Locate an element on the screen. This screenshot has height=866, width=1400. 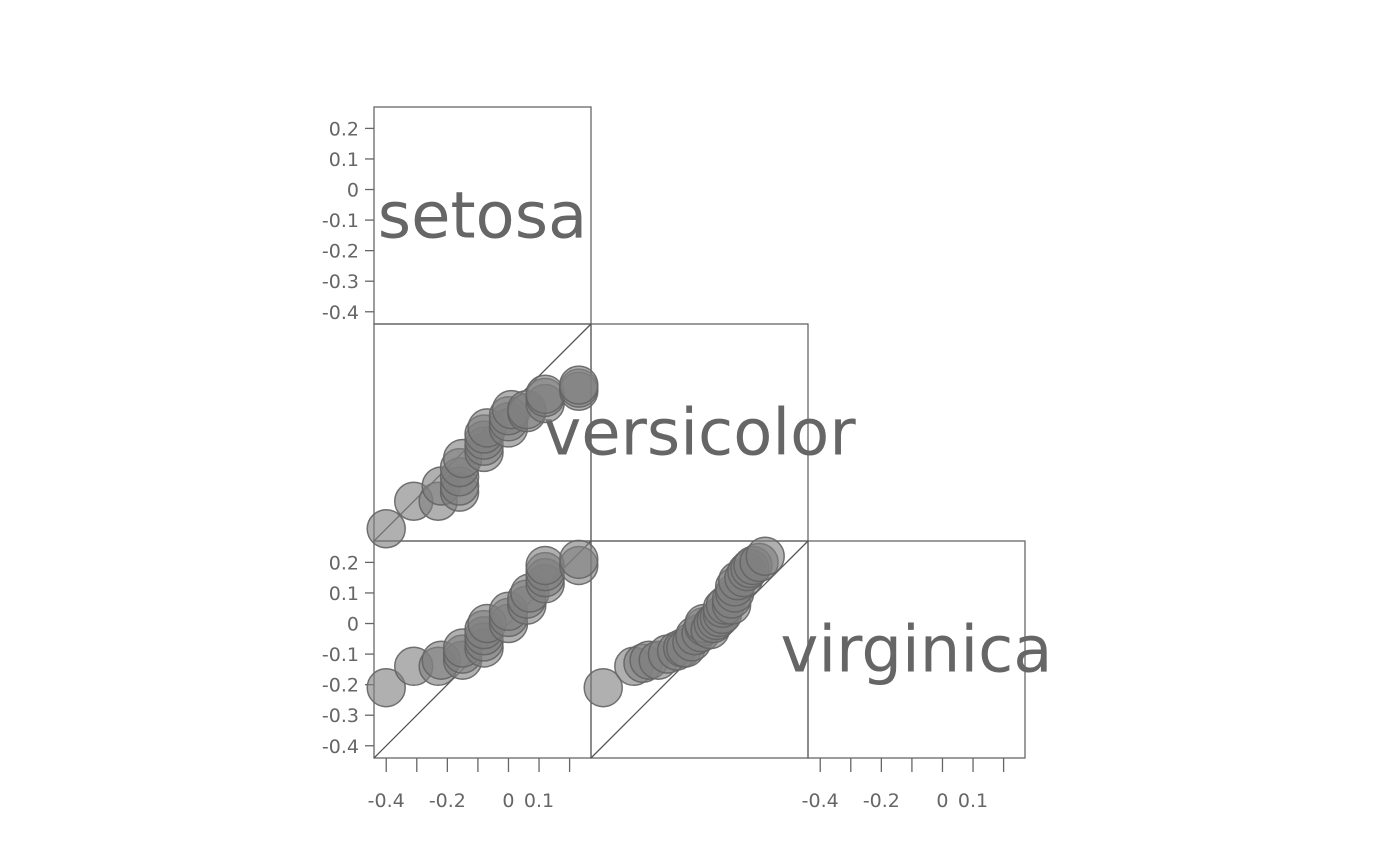
diagonal-label-setosa: setosa is located at coordinates (483, 217).